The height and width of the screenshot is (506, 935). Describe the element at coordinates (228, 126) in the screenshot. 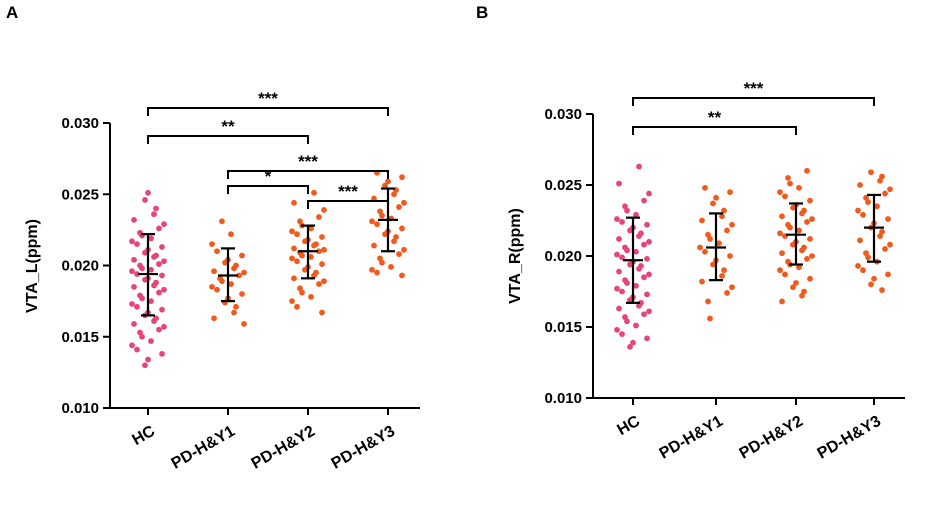

I see `significance-label: **` at that location.